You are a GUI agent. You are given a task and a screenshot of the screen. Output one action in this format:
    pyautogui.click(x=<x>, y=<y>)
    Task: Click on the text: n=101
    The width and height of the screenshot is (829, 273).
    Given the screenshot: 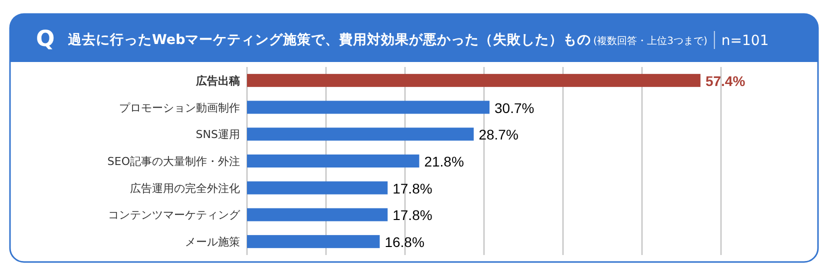 What is the action you would take?
    pyautogui.click(x=745, y=41)
    